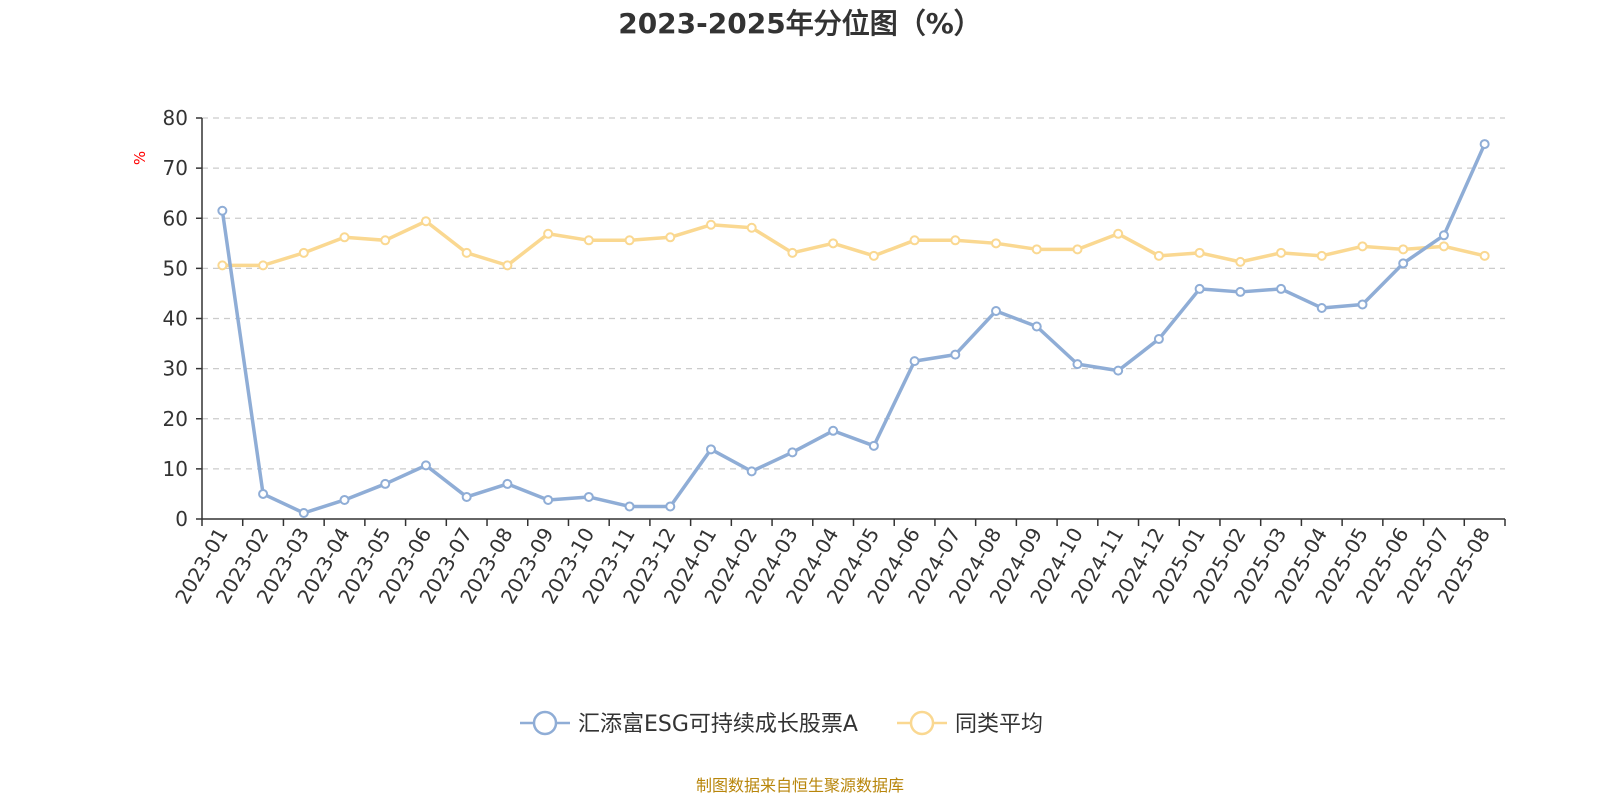  I want to click on y-tick-label: 30, so click(175, 369).